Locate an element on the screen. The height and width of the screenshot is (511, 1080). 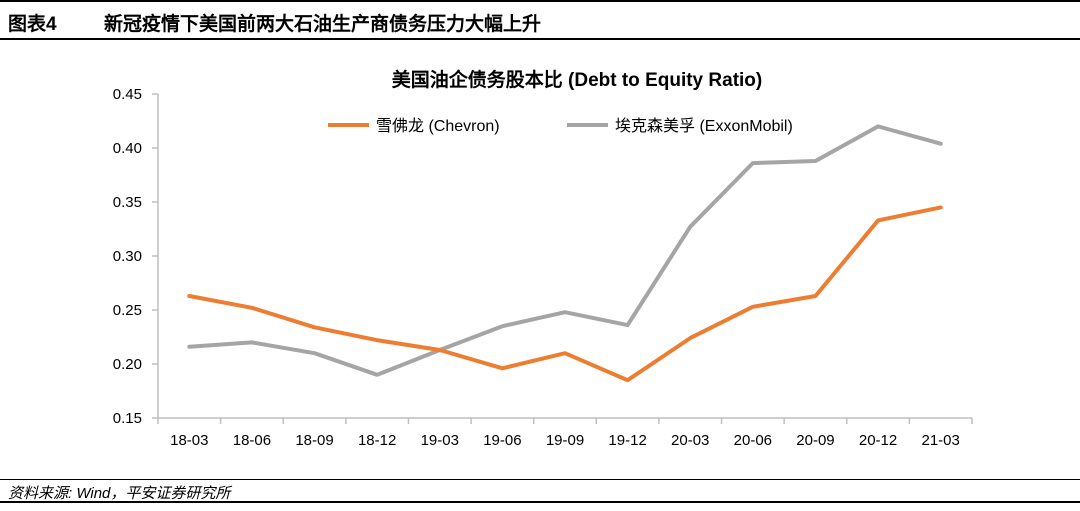
y-tick-label: 0.40 is located at coordinates (127, 148).